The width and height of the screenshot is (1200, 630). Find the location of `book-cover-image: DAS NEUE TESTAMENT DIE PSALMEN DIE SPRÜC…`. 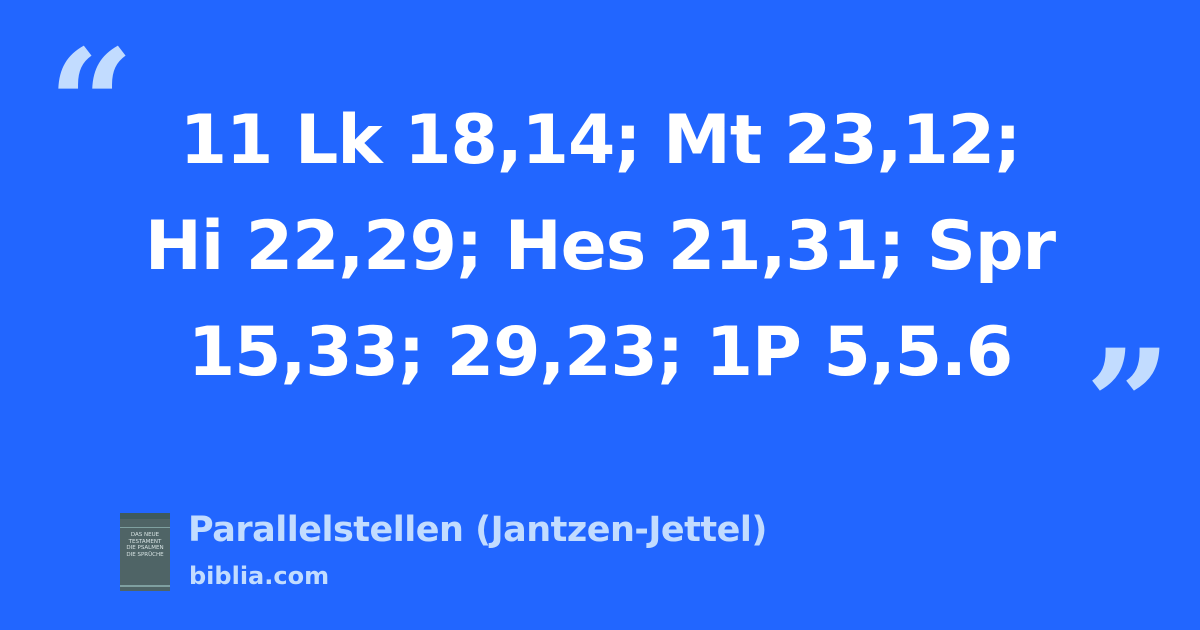

book-cover-image: DAS NEUE TESTAMENT DIE PSALMEN DIE SPRÜC… is located at coordinates (145, 552).